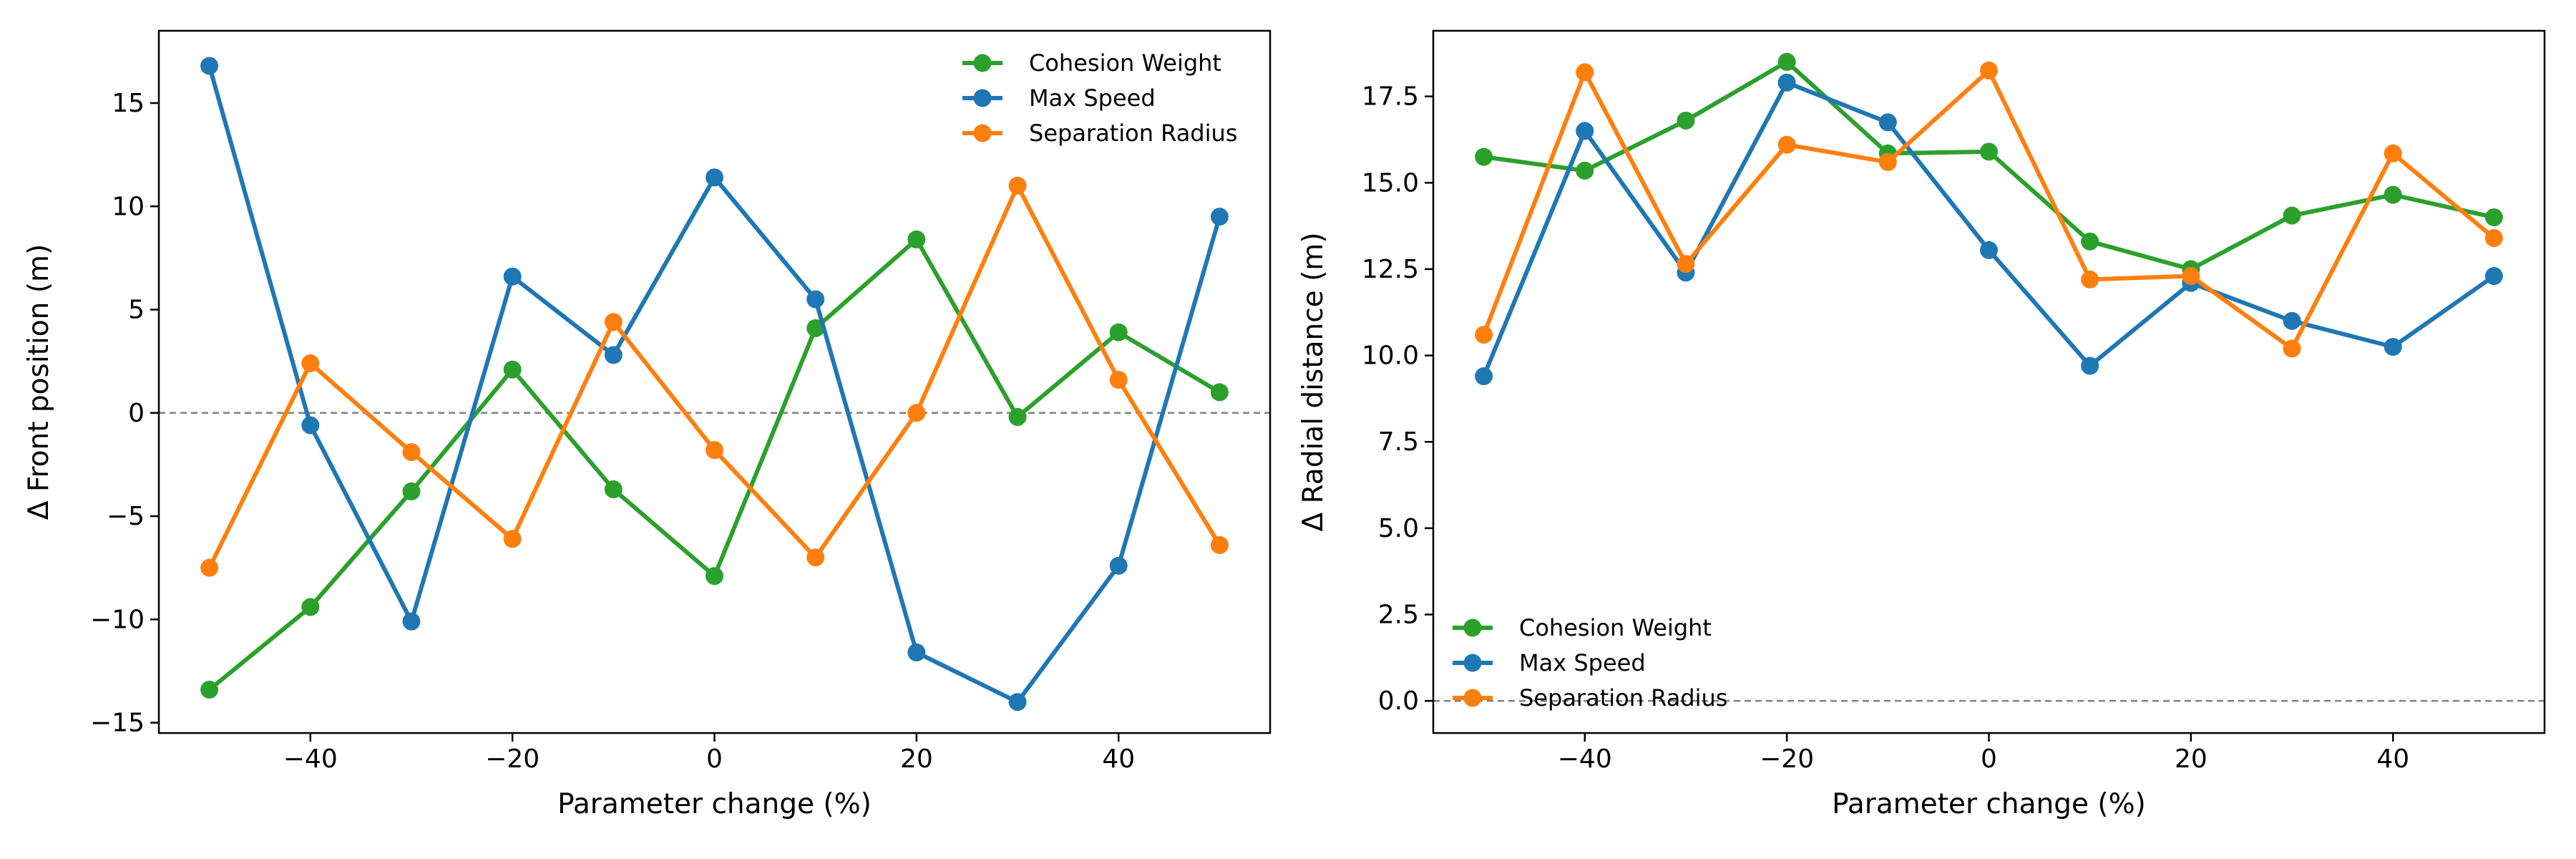 This screenshot has height=859, width=2576. I want to click on x-tick-label: 0, so click(714, 759).